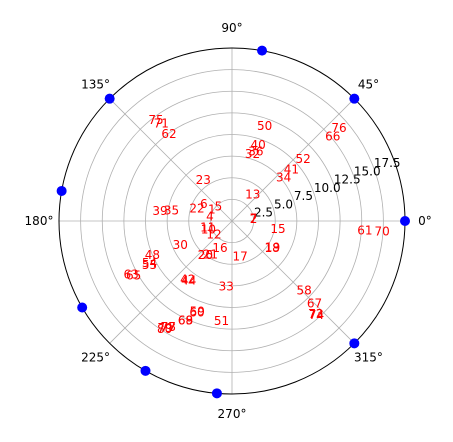  Describe the element at coordinates (212, 209) in the screenshot. I see `point-label-1: 1` at that location.